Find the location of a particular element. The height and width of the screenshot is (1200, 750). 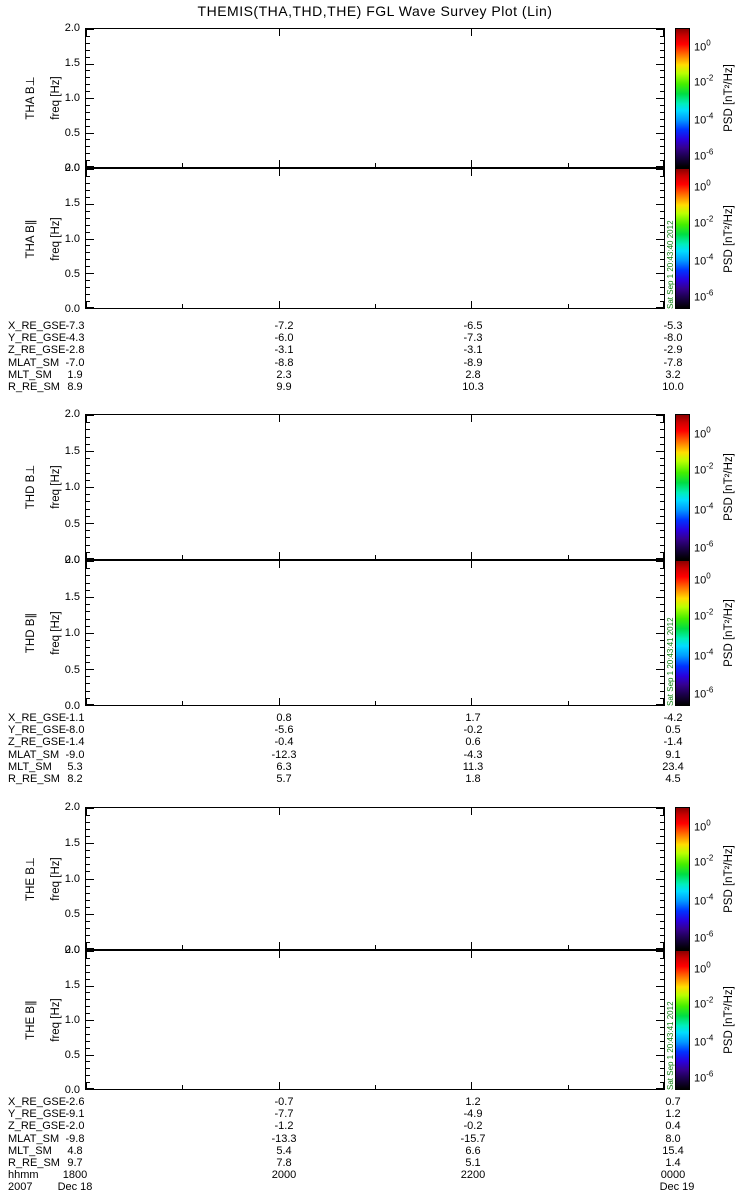

ephemeris-value: -9.0 is located at coordinates (75, 754).